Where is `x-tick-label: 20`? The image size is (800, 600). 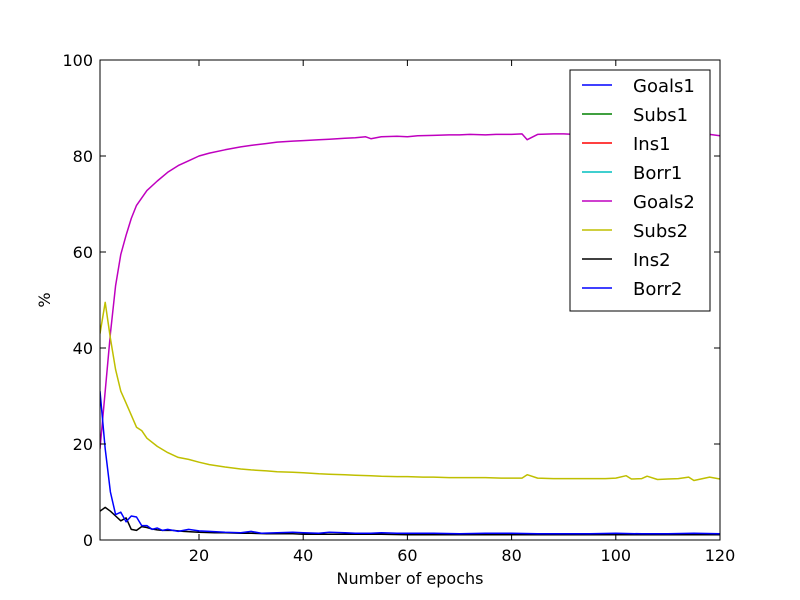 x-tick-label: 20 is located at coordinates (199, 555).